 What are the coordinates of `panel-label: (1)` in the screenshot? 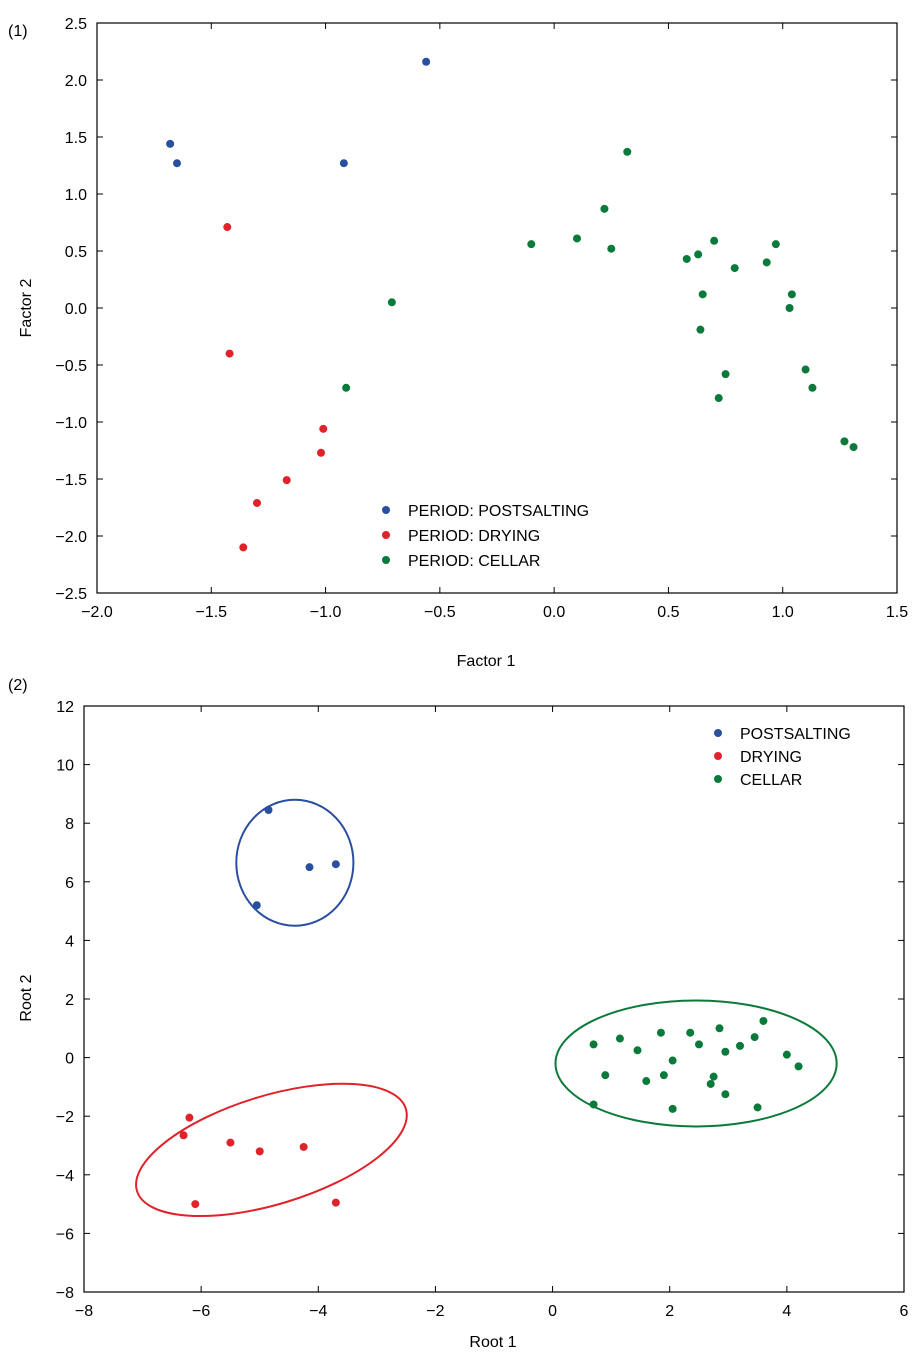 It's located at (18, 31).